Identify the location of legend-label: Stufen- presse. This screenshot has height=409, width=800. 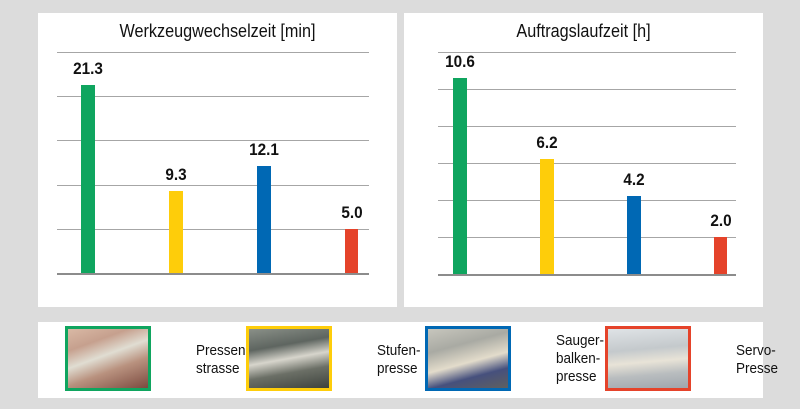
(399, 359).